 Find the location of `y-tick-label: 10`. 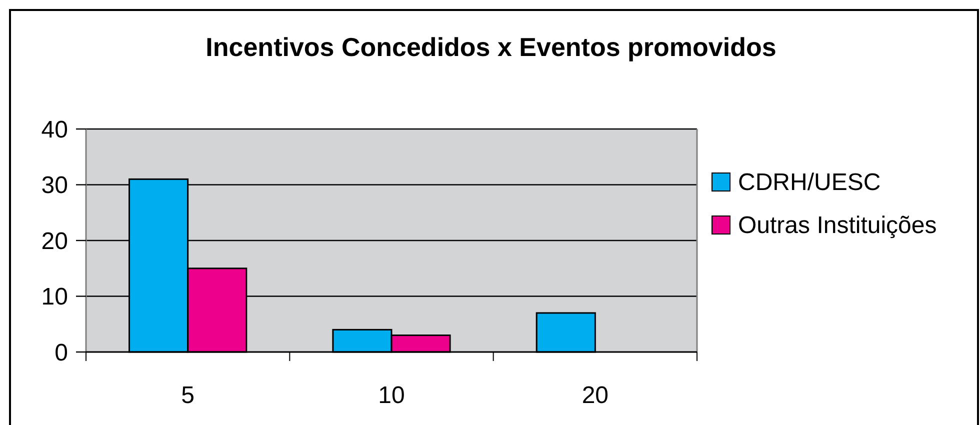

y-tick-label: 10 is located at coordinates (54, 297).